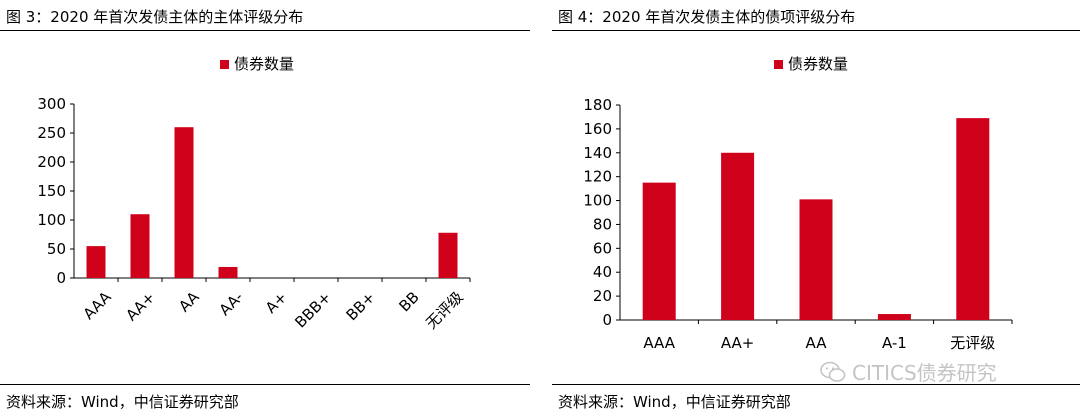 The height and width of the screenshot is (420, 1080). Describe the element at coordinates (597, 129) in the screenshot. I see `y-tick-label: 160` at that location.